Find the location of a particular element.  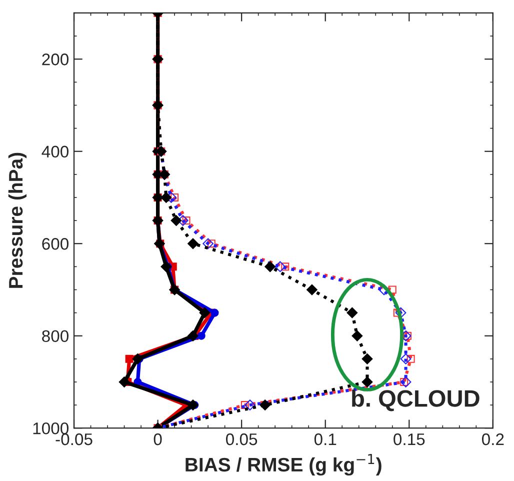

y-axis-title: Pressure (hPa) is located at coordinates (17, 220).